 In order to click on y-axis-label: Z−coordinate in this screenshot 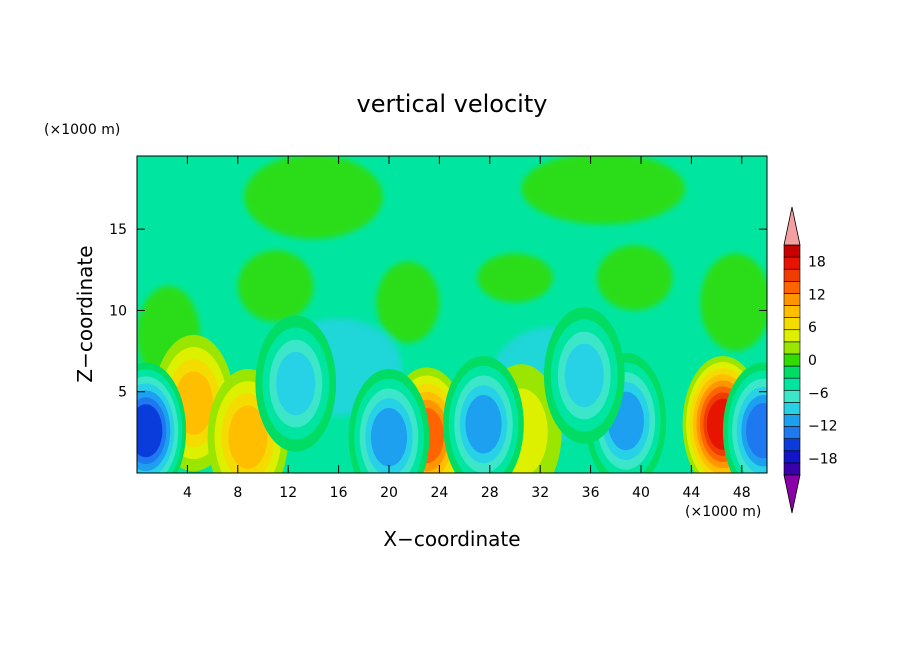, I will do `click(85, 313)`.